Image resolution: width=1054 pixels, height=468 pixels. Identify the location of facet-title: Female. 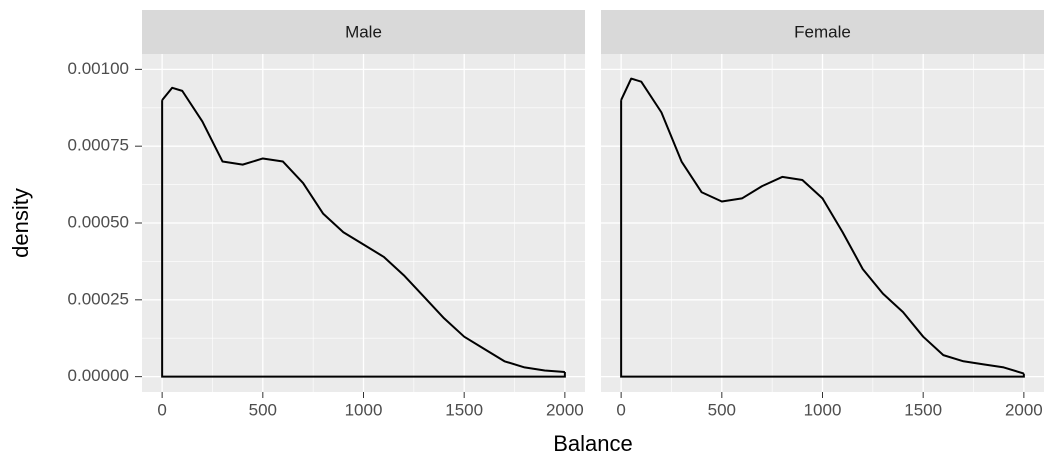
(822, 31).